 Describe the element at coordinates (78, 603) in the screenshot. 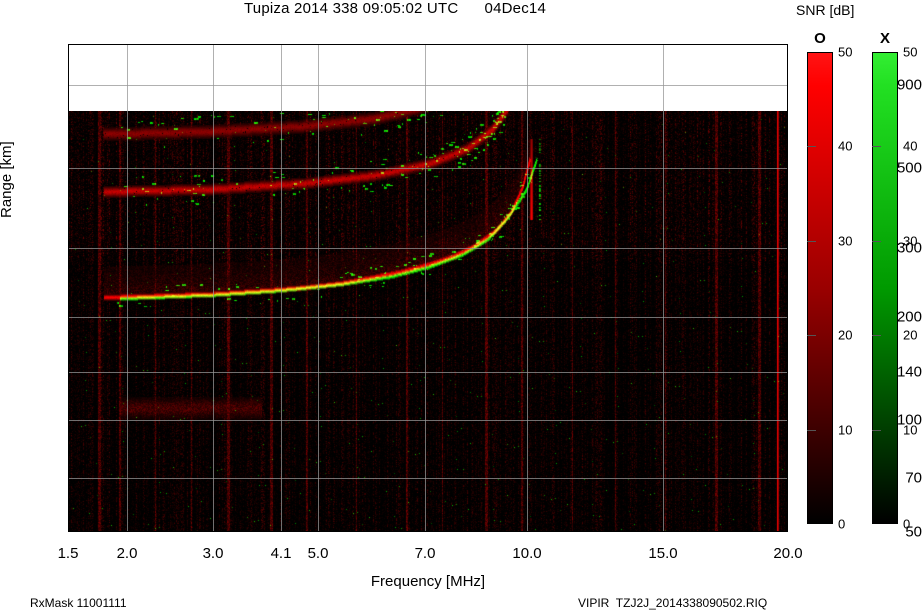

I see `footer-rxmask: RxMask 11001111` at that location.